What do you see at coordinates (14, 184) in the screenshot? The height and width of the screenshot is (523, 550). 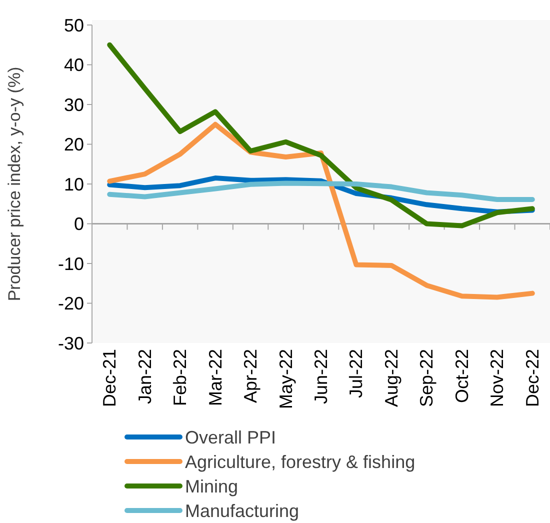 I see `y-axis-title: Producer price index, y-o-y (%)` at bounding box center [14, 184].